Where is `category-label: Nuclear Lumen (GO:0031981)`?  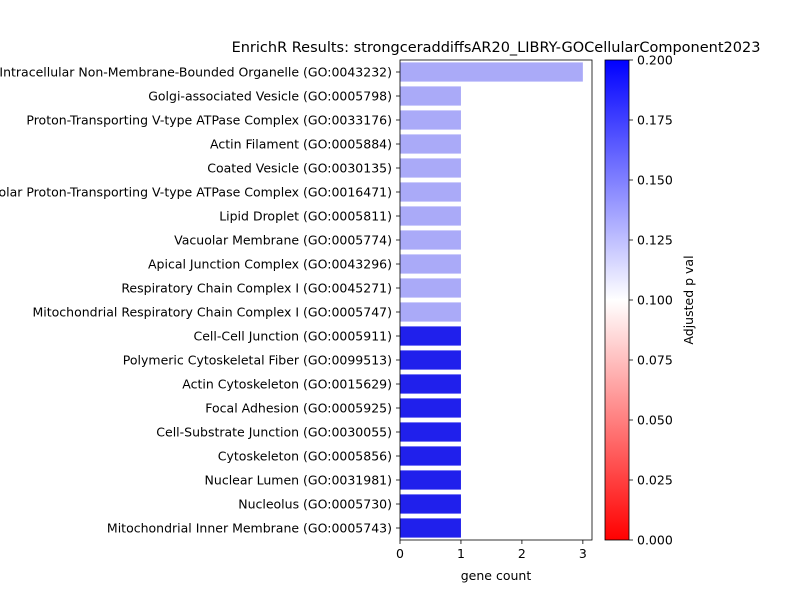
category-label: Nuclear Lumen (GO:0031981) is located at coordinates (298, 480).